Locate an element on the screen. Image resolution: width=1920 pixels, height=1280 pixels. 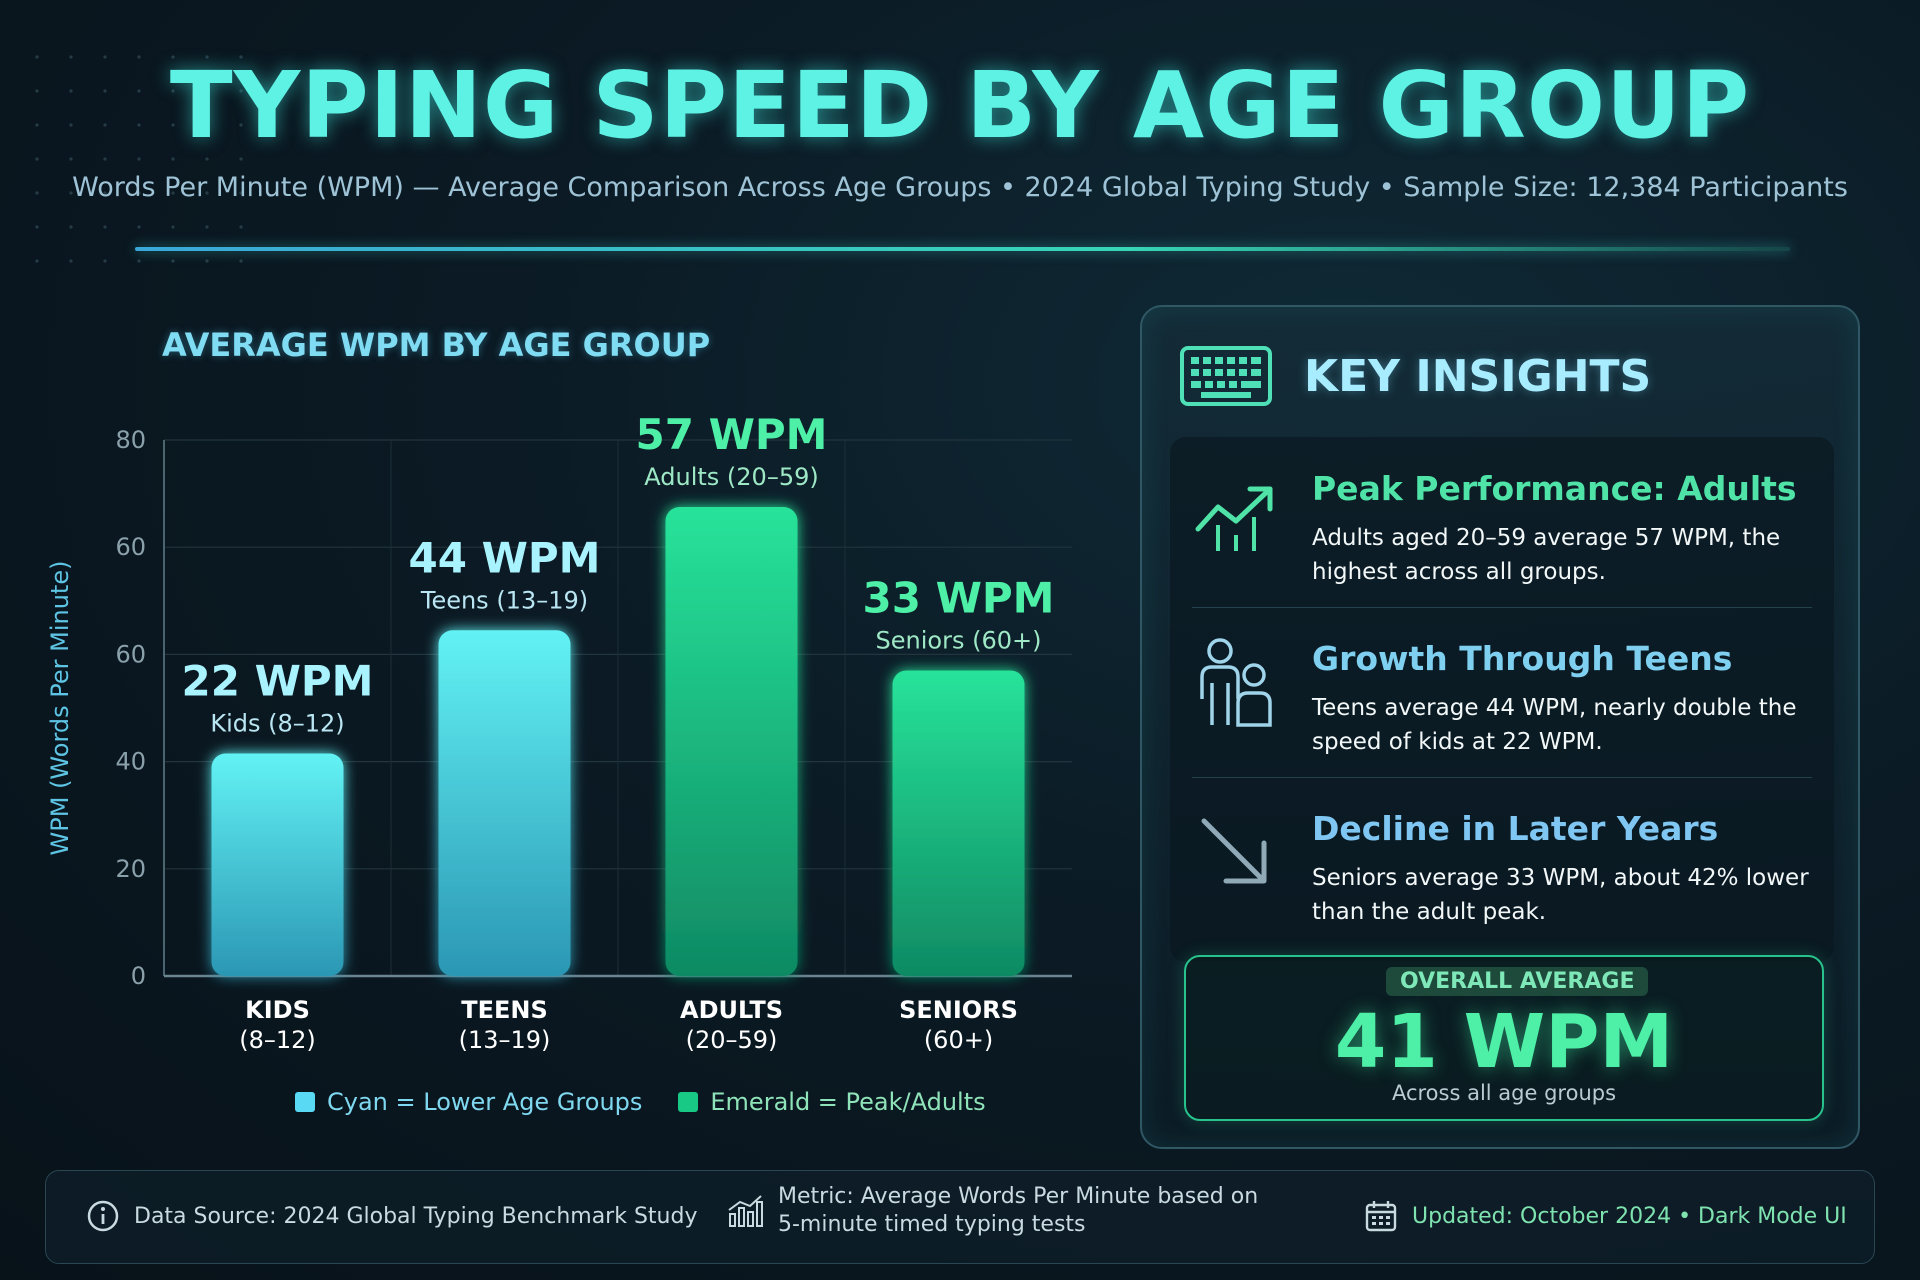
bar-value-label: 33 WPM is located at coordinates (959, 597).